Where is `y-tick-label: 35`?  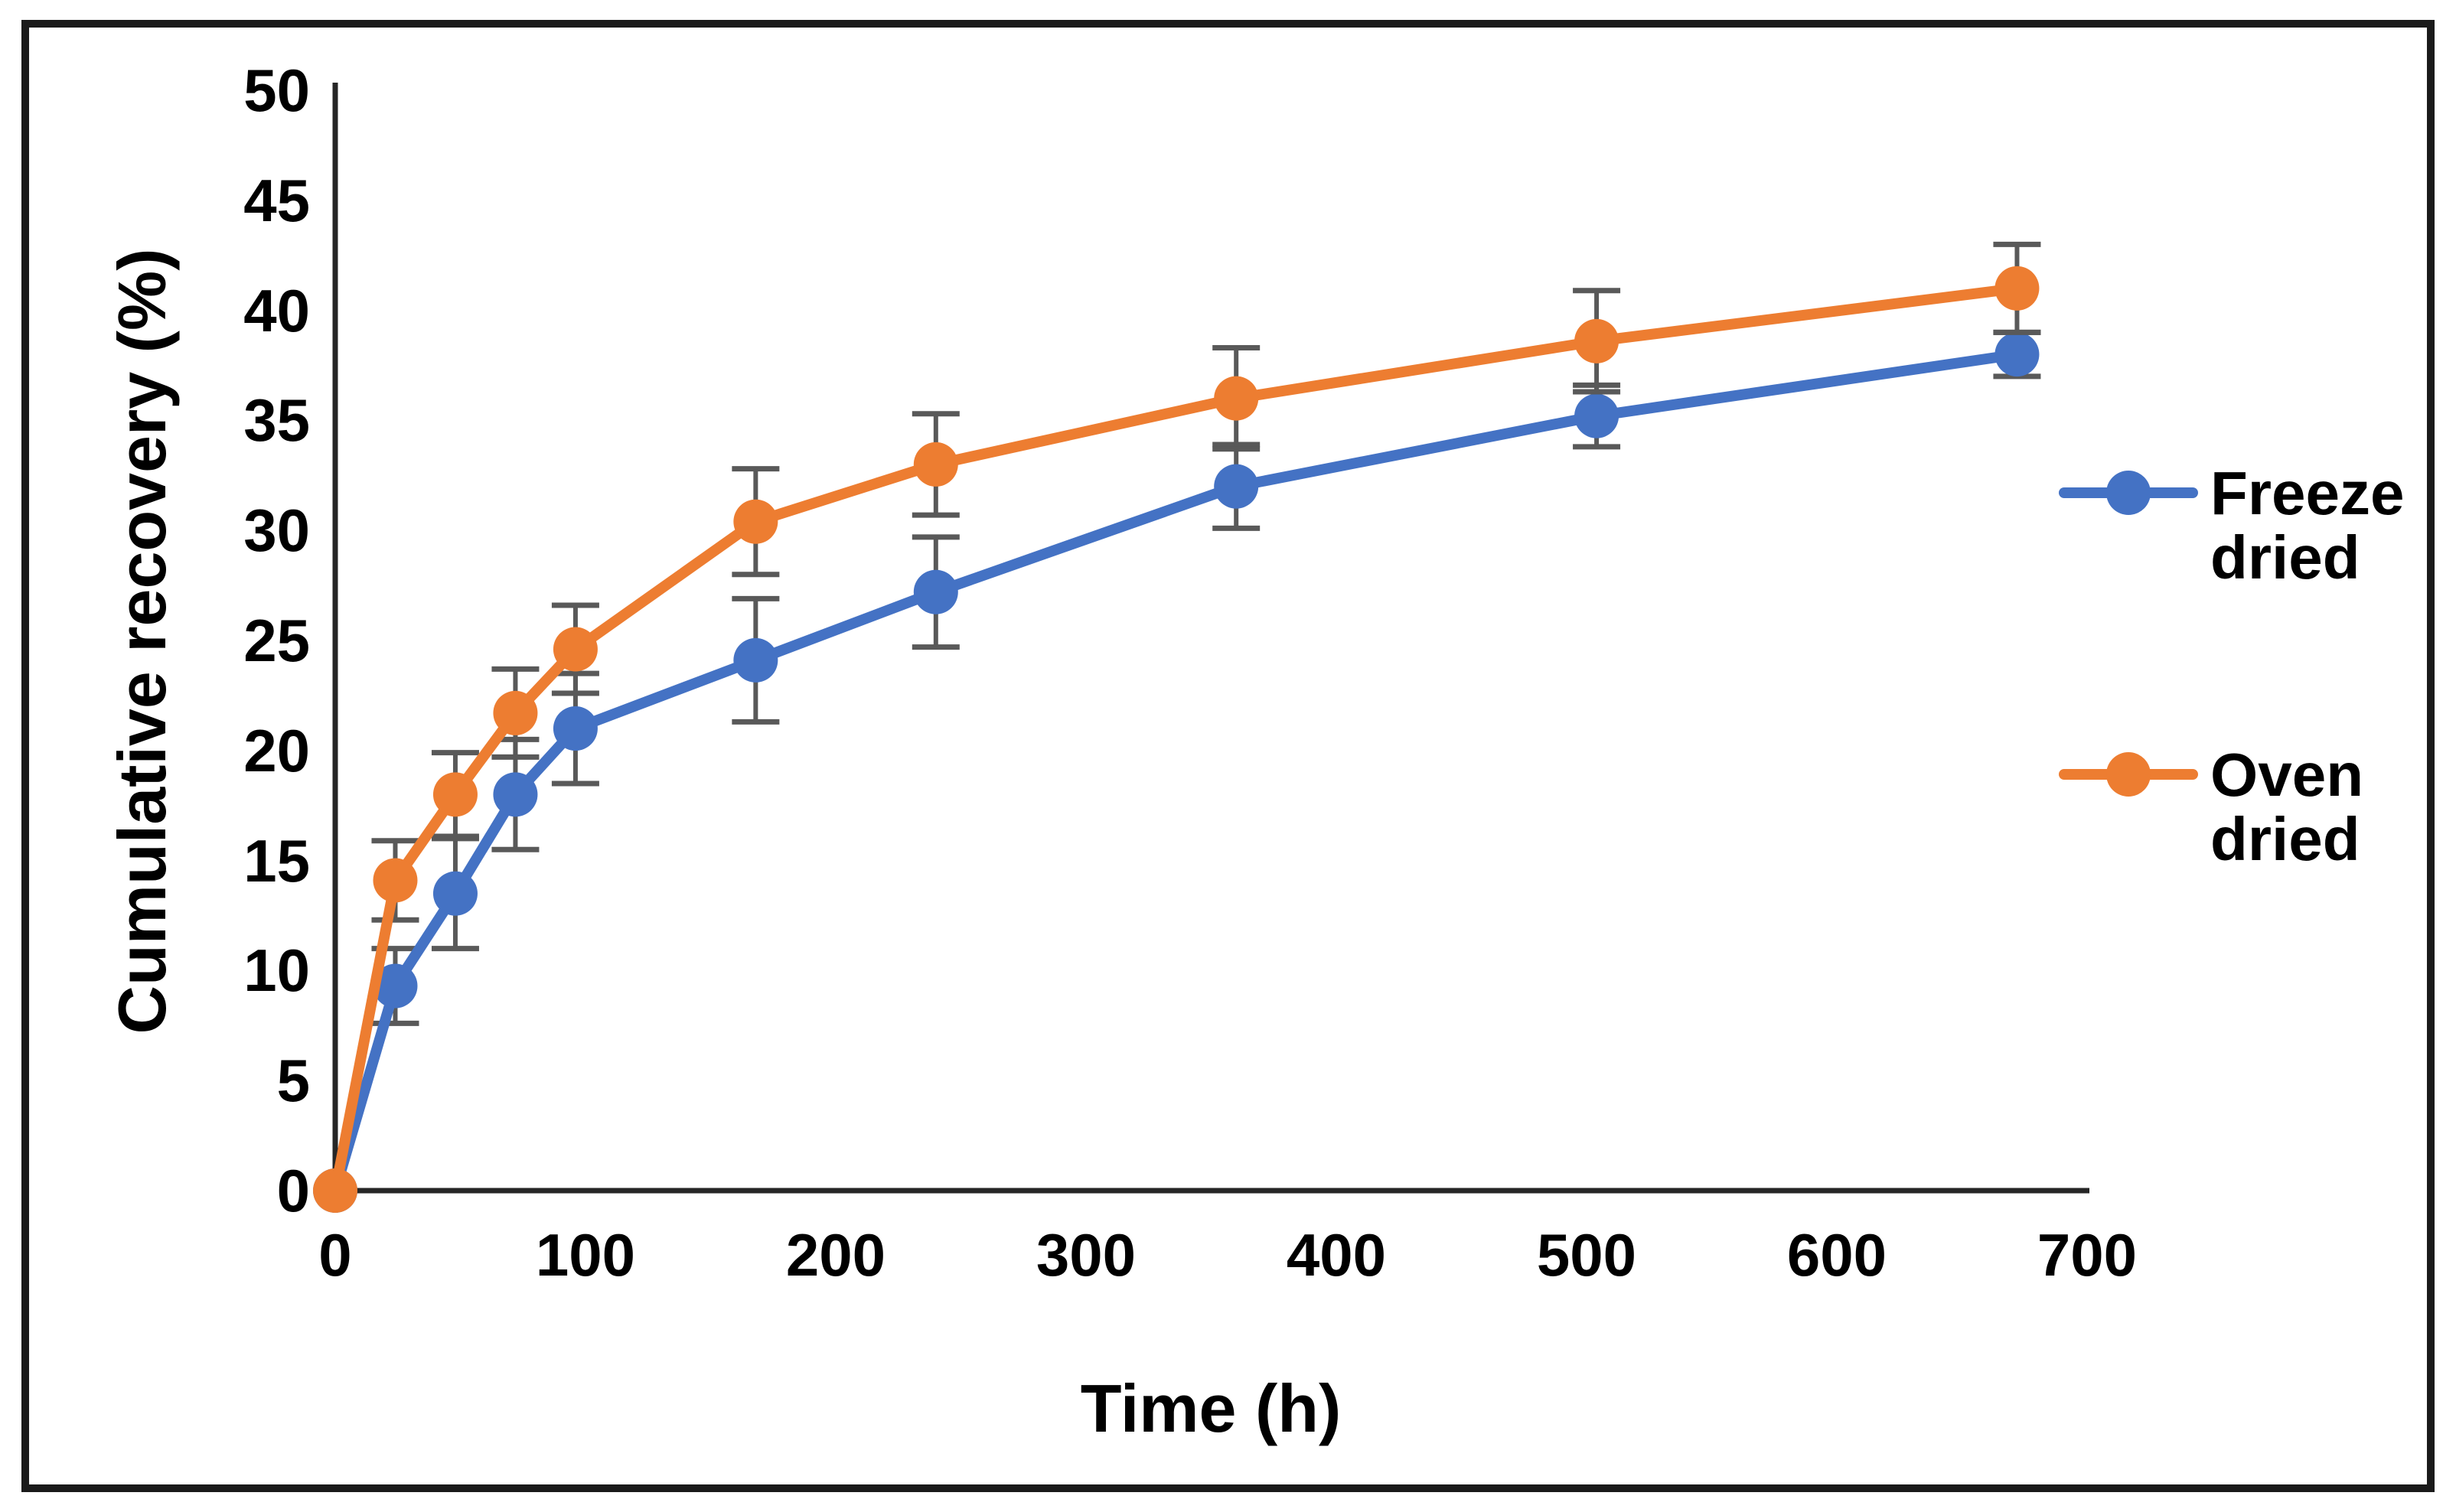
y-tick-label: 35 is located at coordinates (276, 421).